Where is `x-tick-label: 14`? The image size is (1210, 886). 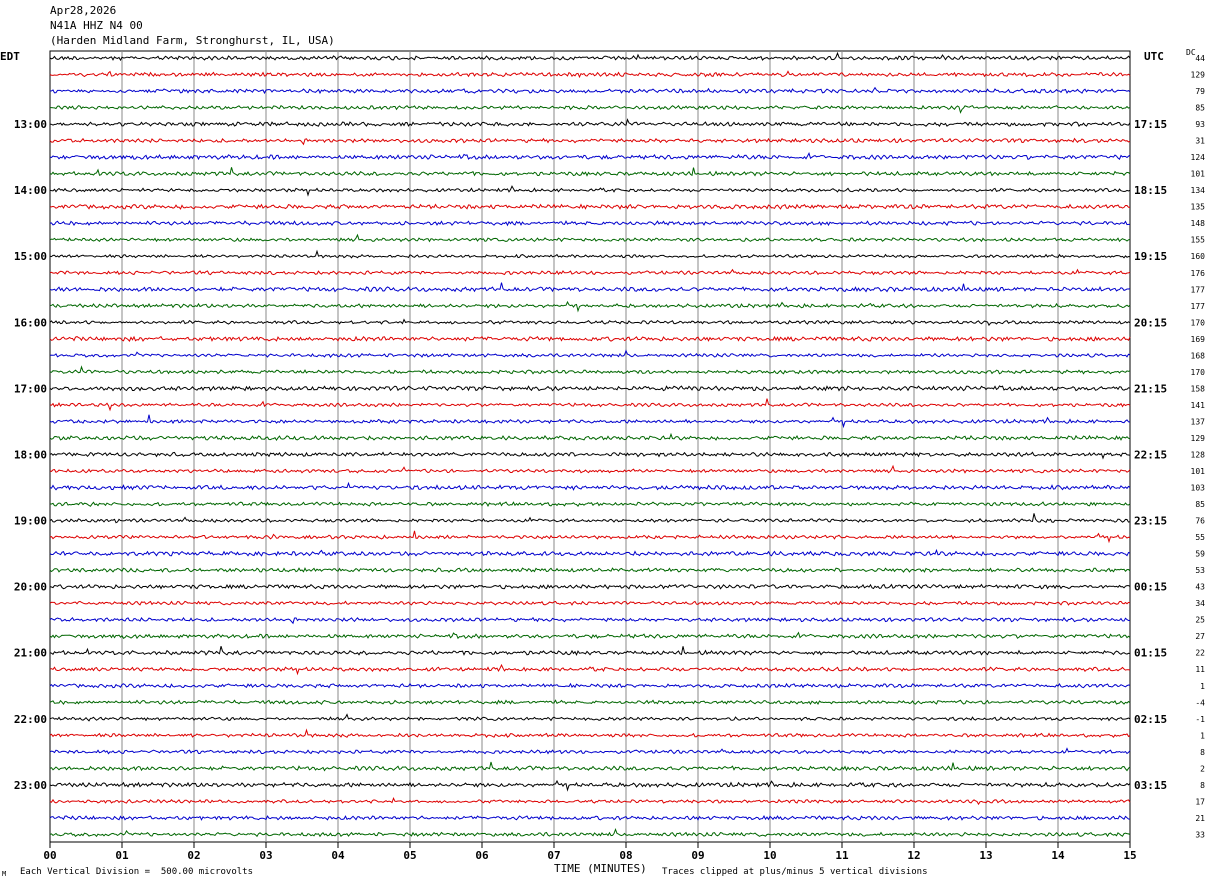 x-tick-label: 14 is located at coordinates (1058, 855).